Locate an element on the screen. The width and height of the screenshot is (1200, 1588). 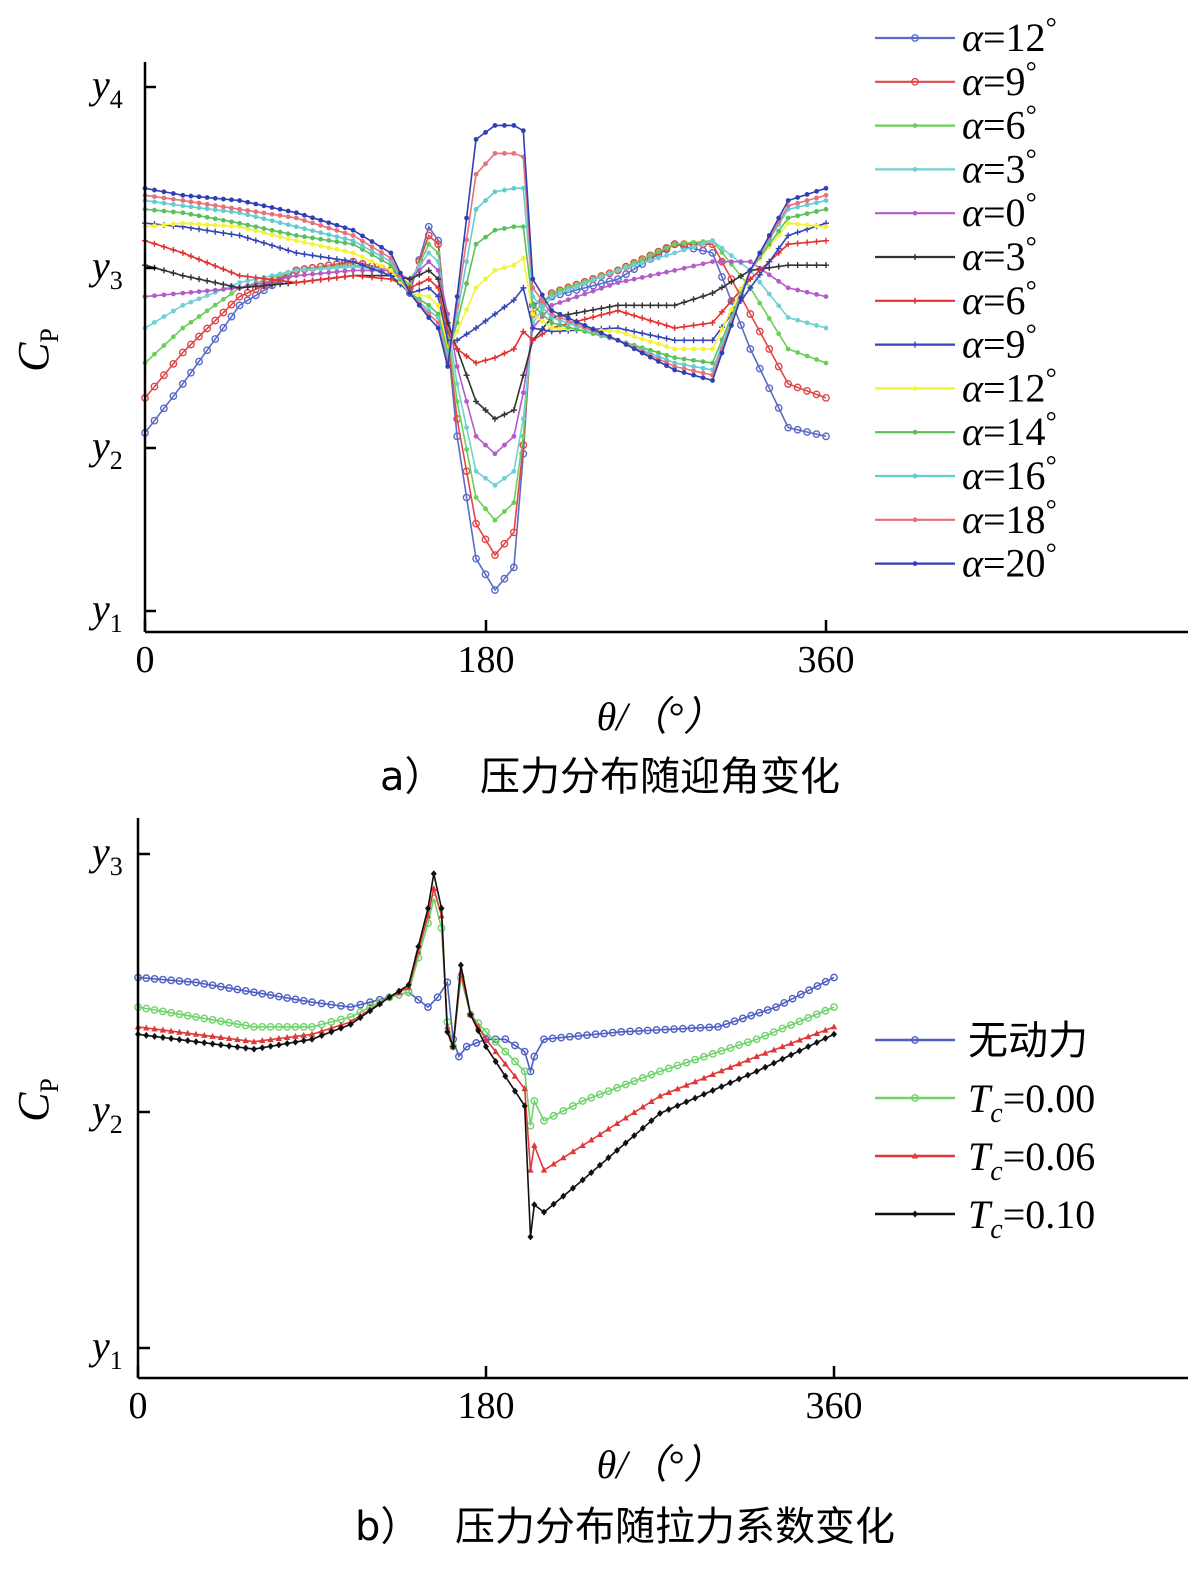
y-axis-title-a: CP is located at coordinates (36, 350).